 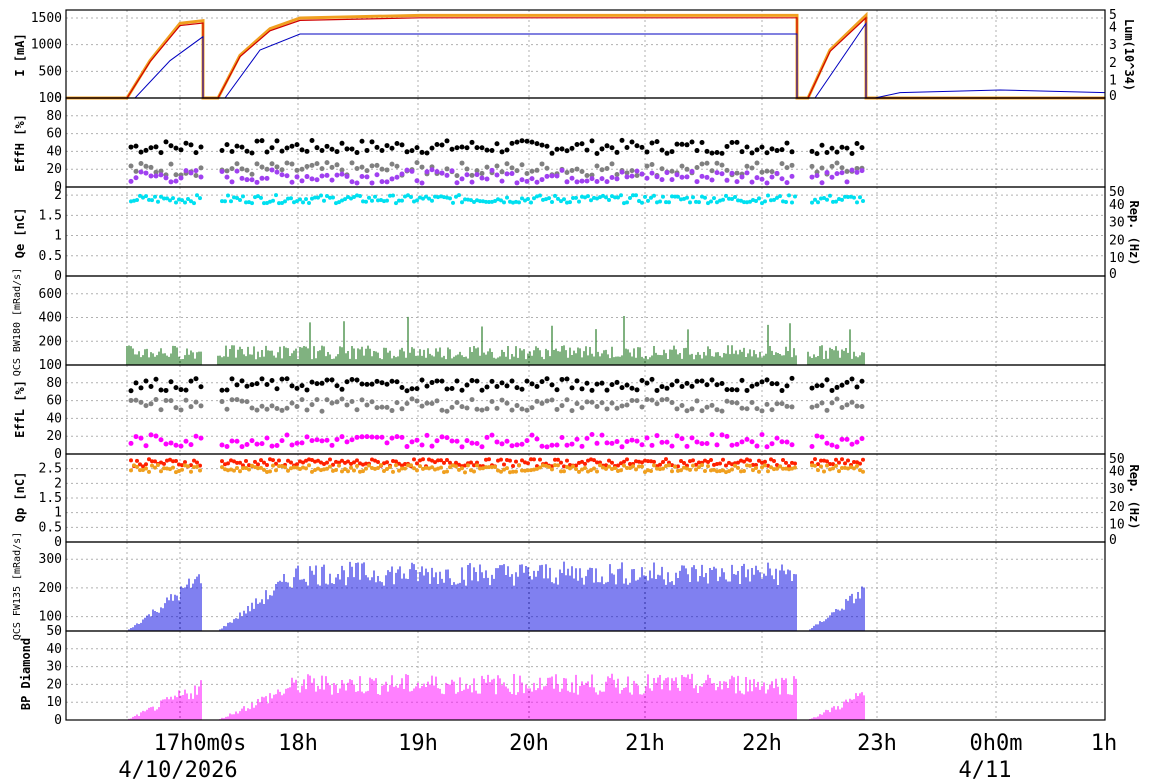 I want to click on ytick-current: 0, so click(x=58, y=98).